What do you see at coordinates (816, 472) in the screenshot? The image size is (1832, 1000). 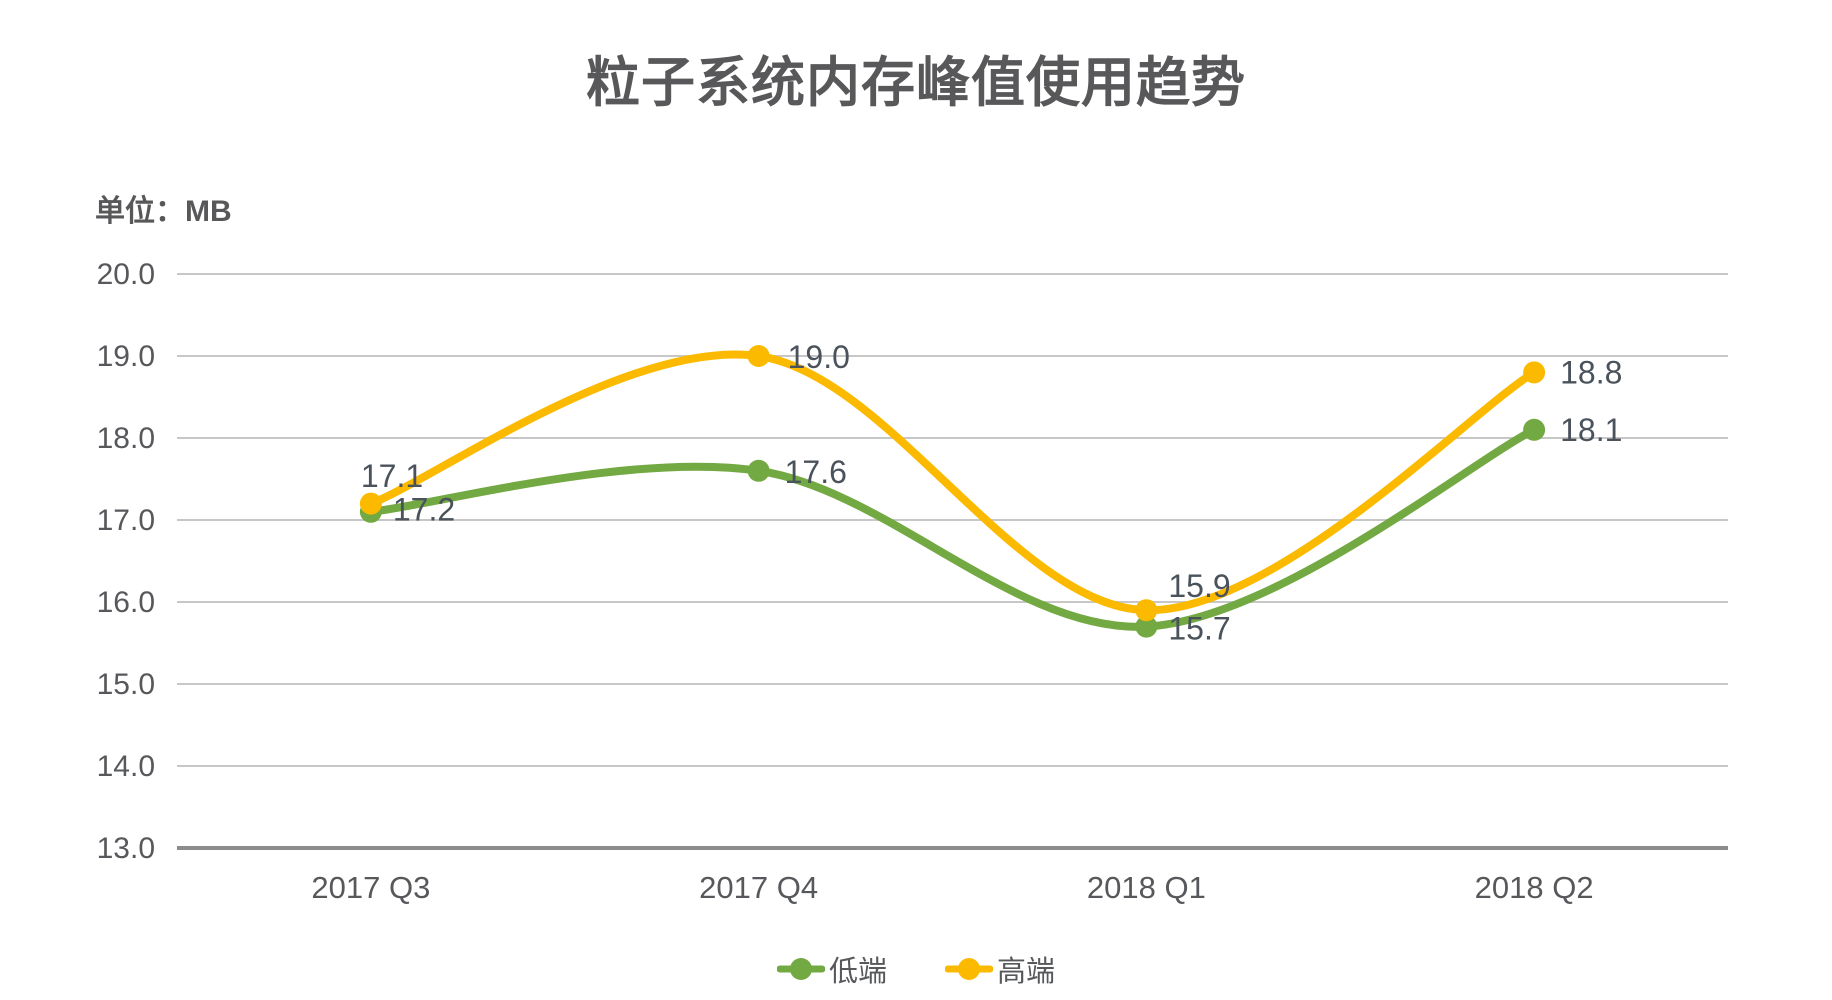 I see `data-label: 17.6` at bounding box center [816, 472].